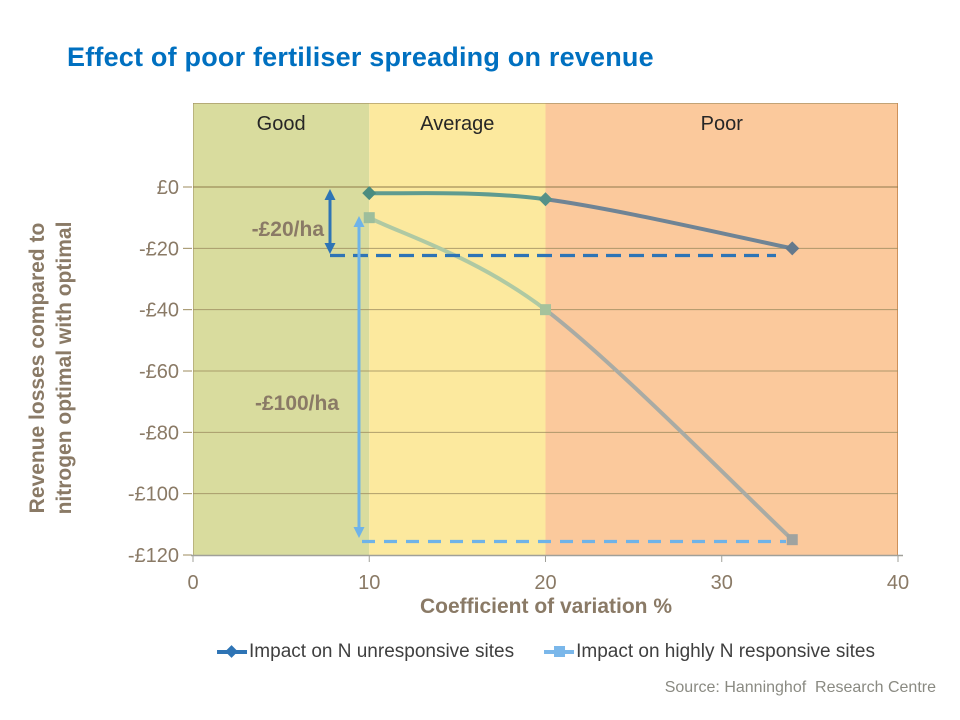 The image size is (960, 720). Describe the element at coordinates (369, 583) in the screenshot. I see `x-tick-label: 10` at that location.